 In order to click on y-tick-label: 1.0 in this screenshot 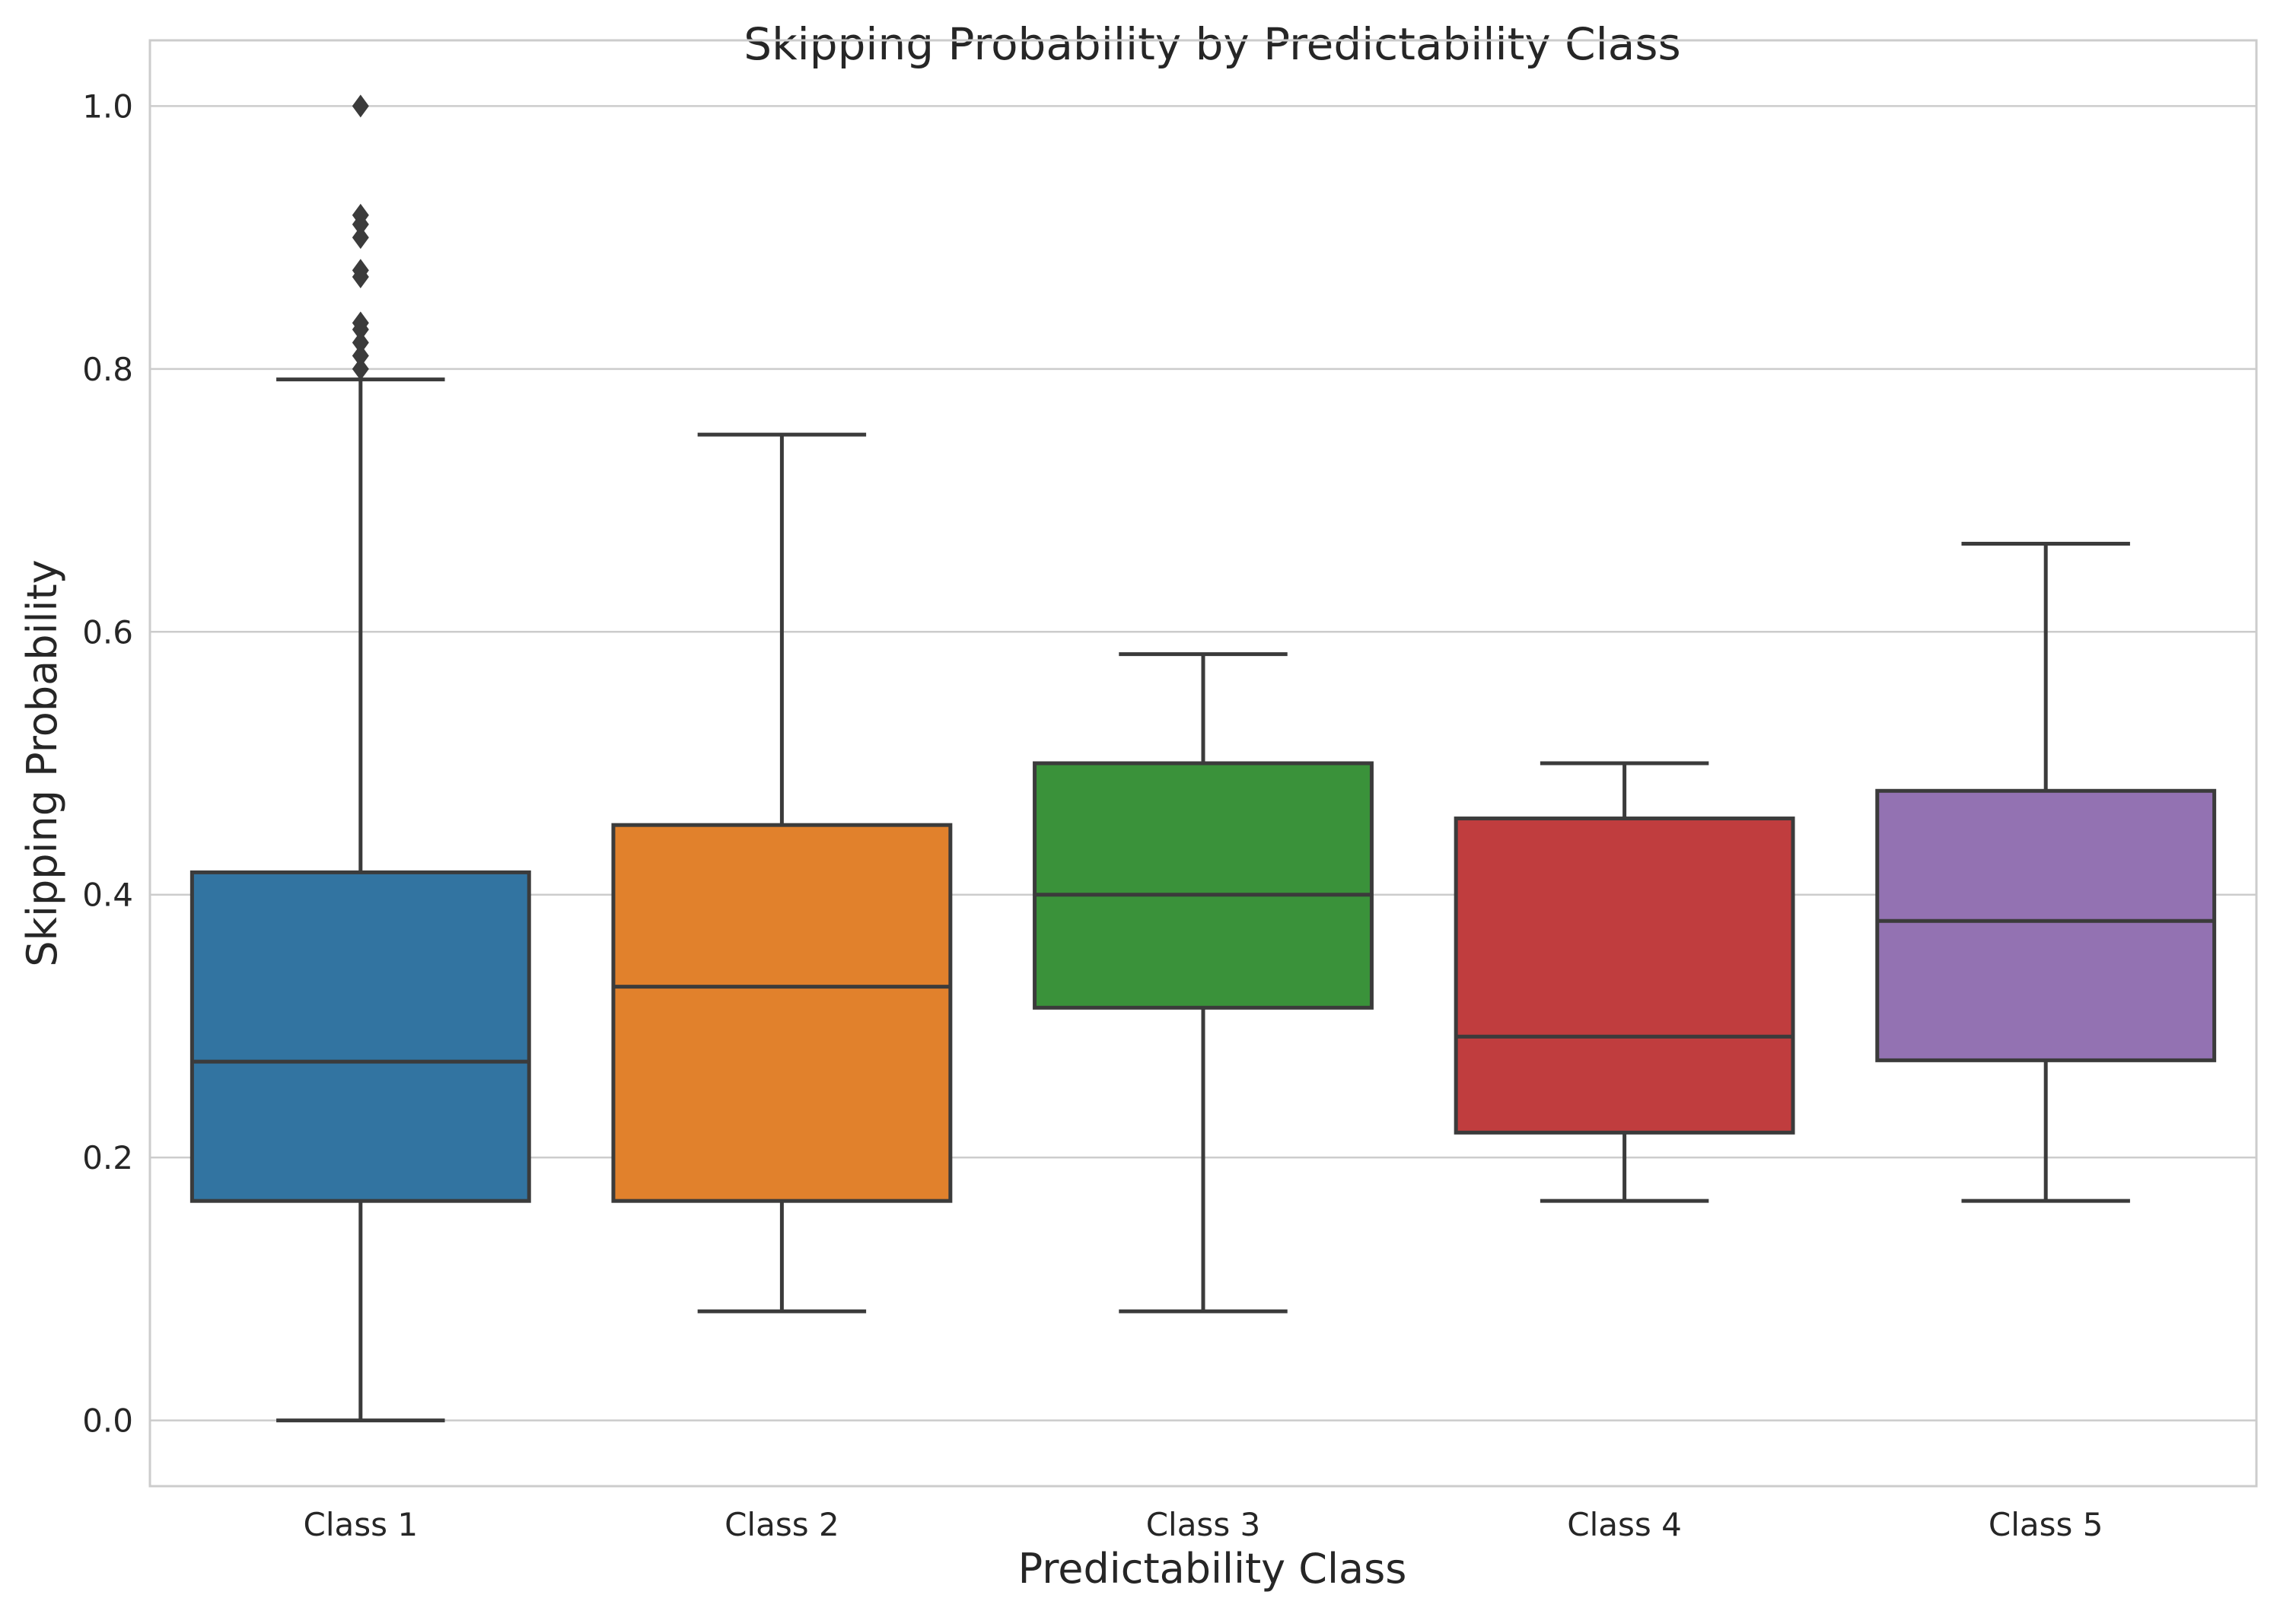, I will do `click(107, 107)`.